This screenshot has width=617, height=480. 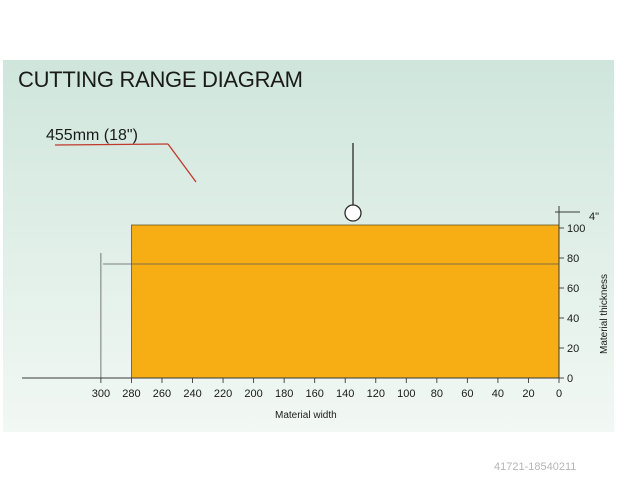 What do you see at coordinates (604, 314) in the screenshot?
I see `y-axis-title: Material thickness` at bounding box center [604, 314].